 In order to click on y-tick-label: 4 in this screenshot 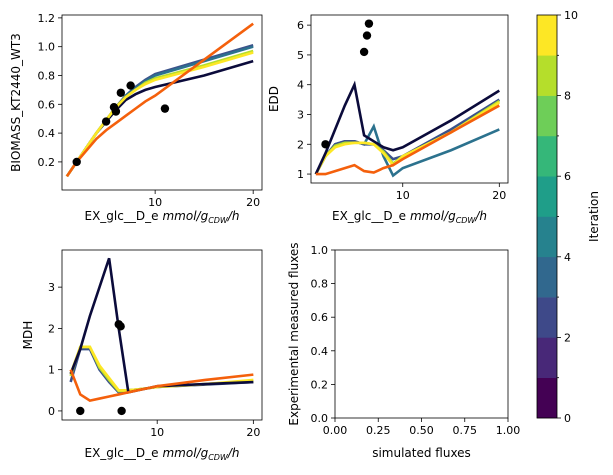, I will do `click(300, 85)`.